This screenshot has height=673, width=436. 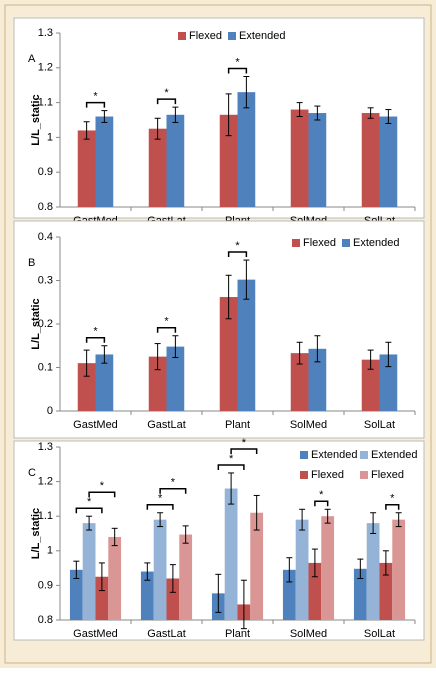 What do you see at coordinates (45, 516) in the screenshot?
I see `y-tick-label: 1.1` at bounding box center [45, 516].